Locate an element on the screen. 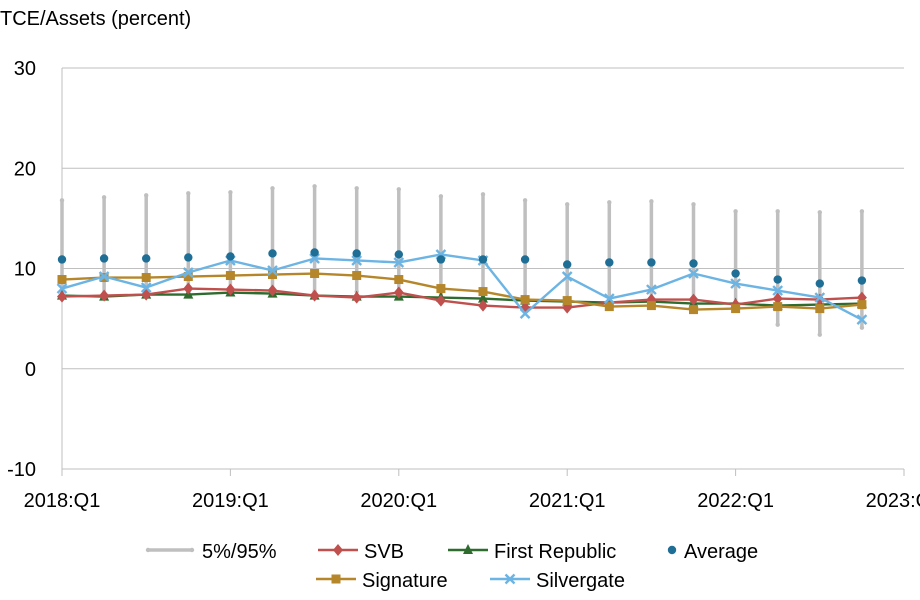  y-tick-label: 10 is located at coordinates (25, 270).